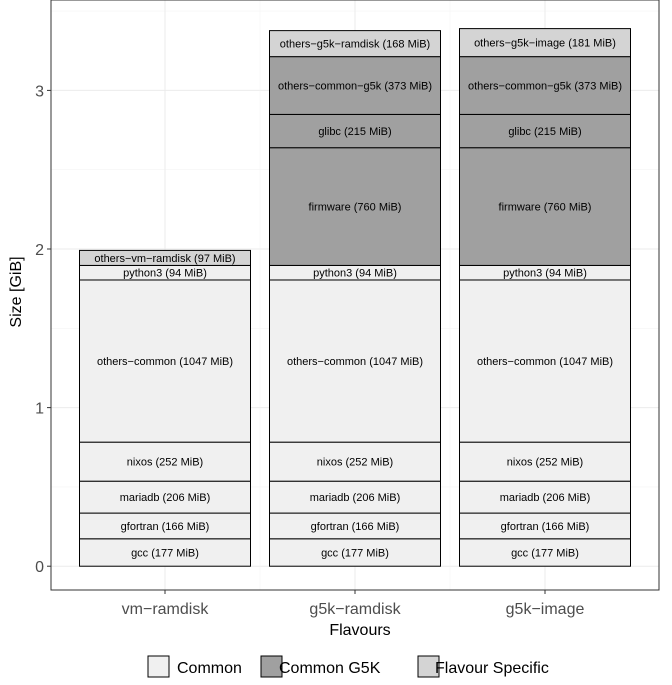  Describe the element at coordinates (492, 668) in the screenshot. I see `legend-label-flavour-specific: Flavour Specific` at that location.